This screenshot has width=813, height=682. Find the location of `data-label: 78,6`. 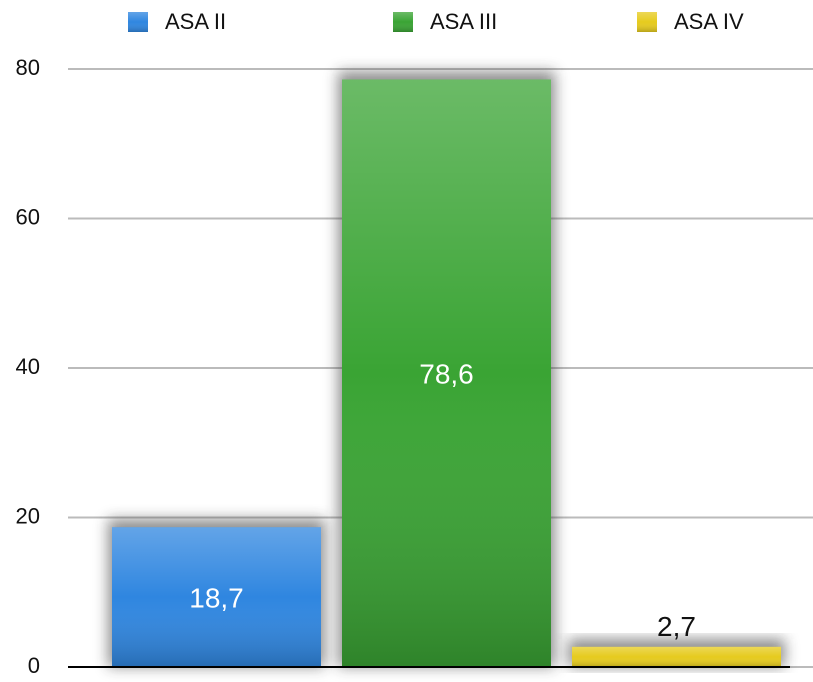

data-label: 78,6 is located at coordinates (446, 374).